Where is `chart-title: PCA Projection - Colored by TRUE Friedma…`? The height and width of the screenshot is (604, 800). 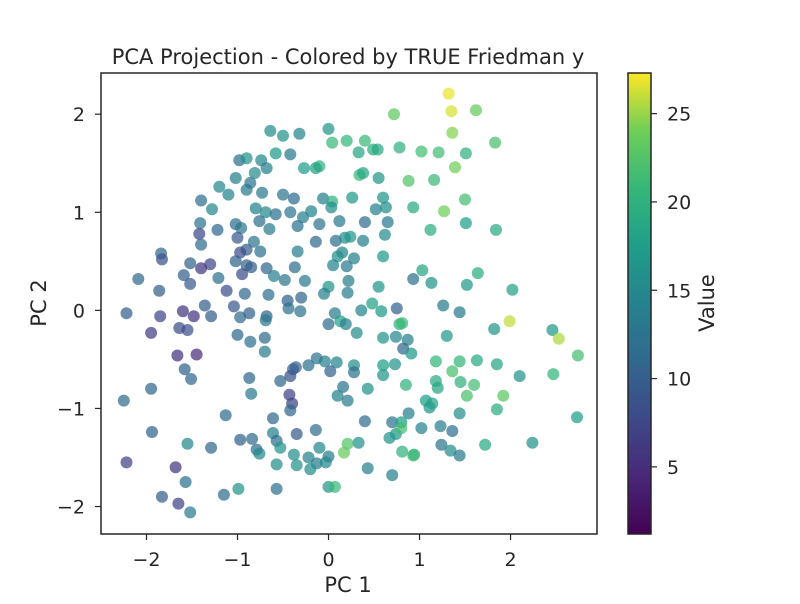
chart-title: PCA Projection - Colored by TRUE Friedma… is located at coordinates (348, 57).